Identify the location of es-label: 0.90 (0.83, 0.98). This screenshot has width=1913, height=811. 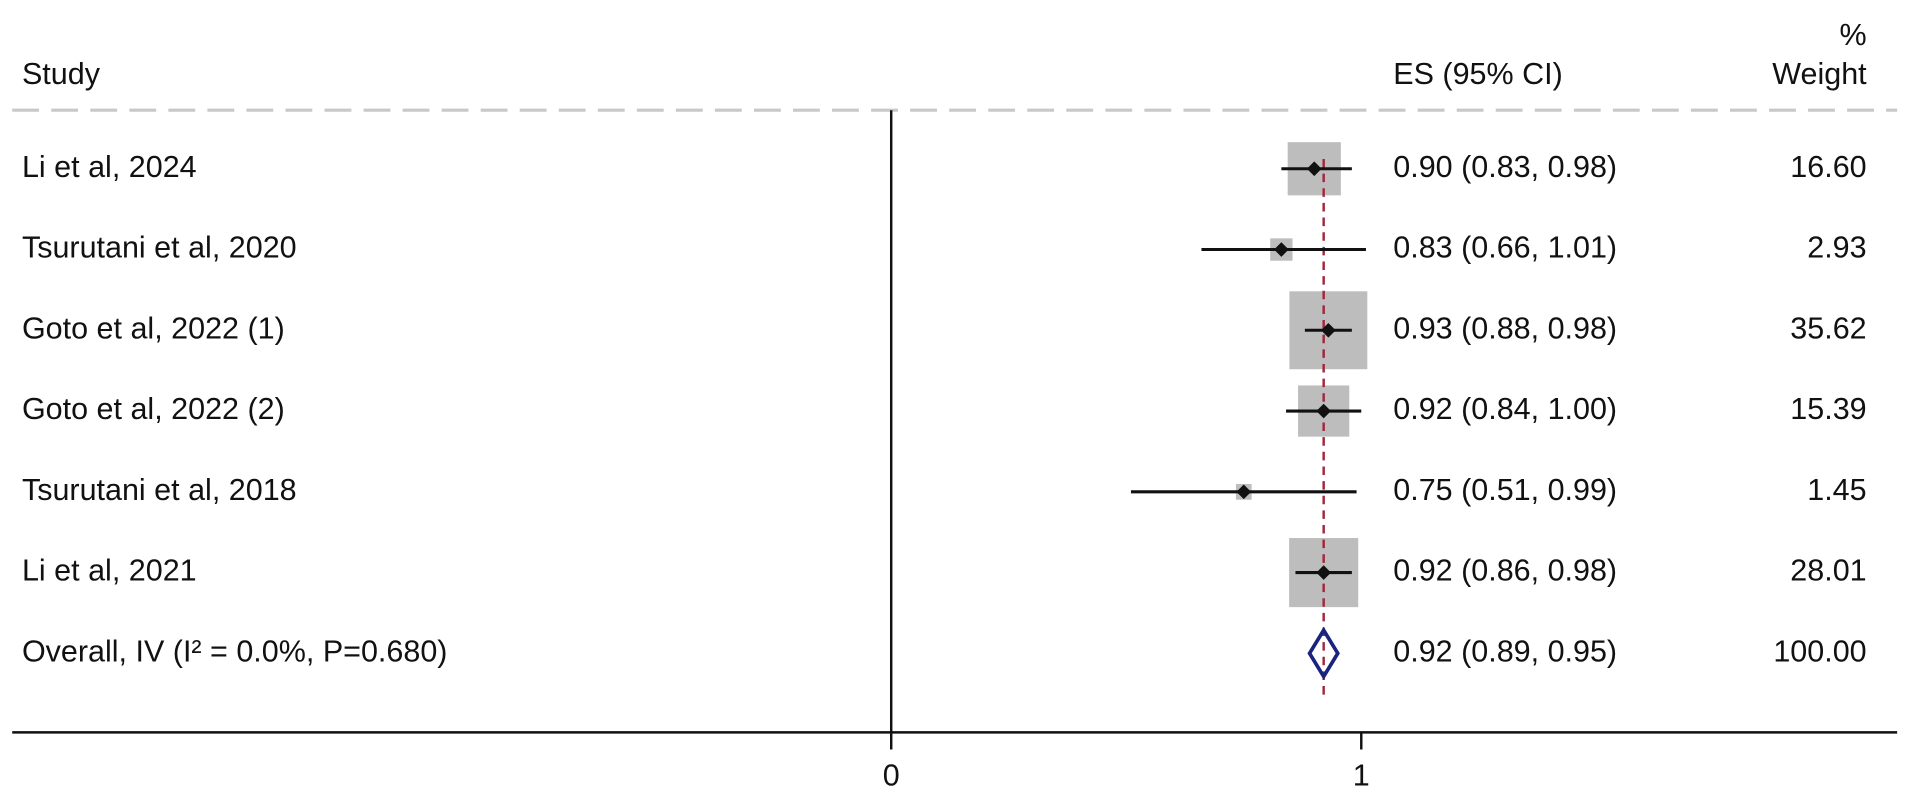
(1505, 167).